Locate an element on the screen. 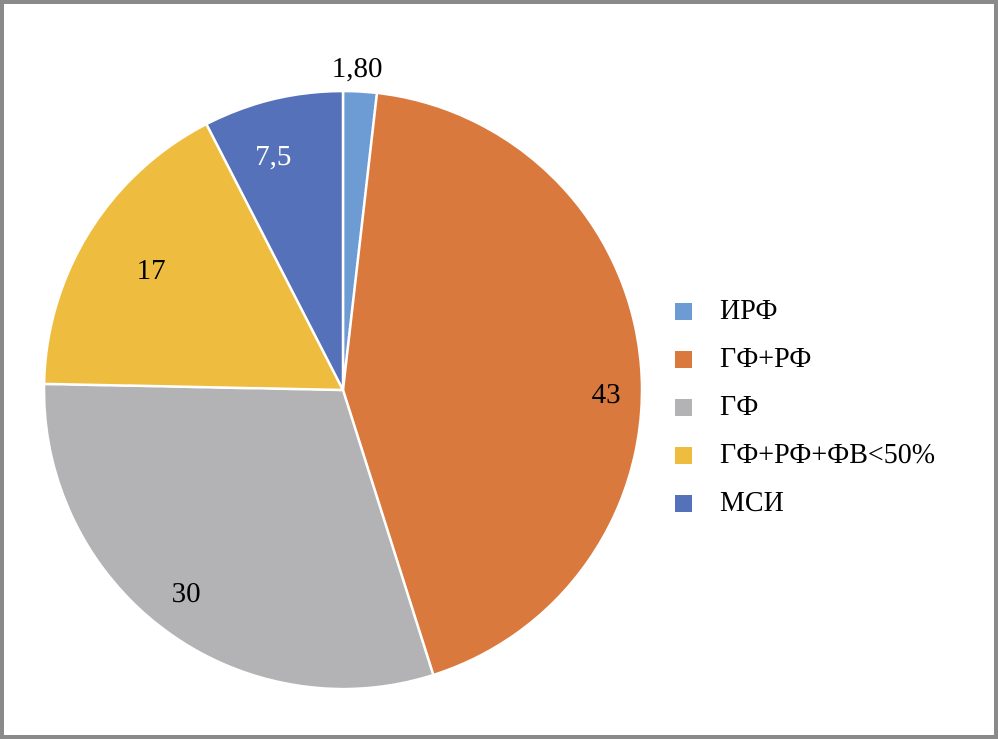 The image size is (998, 739). slice-value-label-3: 17 is located at coordinates (151, 270).